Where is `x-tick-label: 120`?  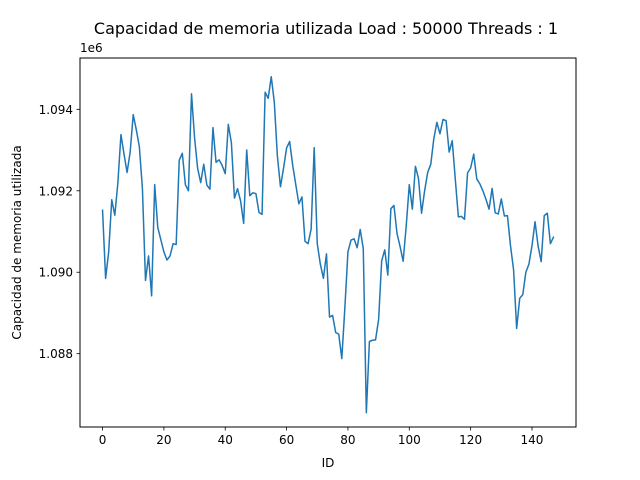 x-tick-label: 120 is located at coordinates (470, 440).